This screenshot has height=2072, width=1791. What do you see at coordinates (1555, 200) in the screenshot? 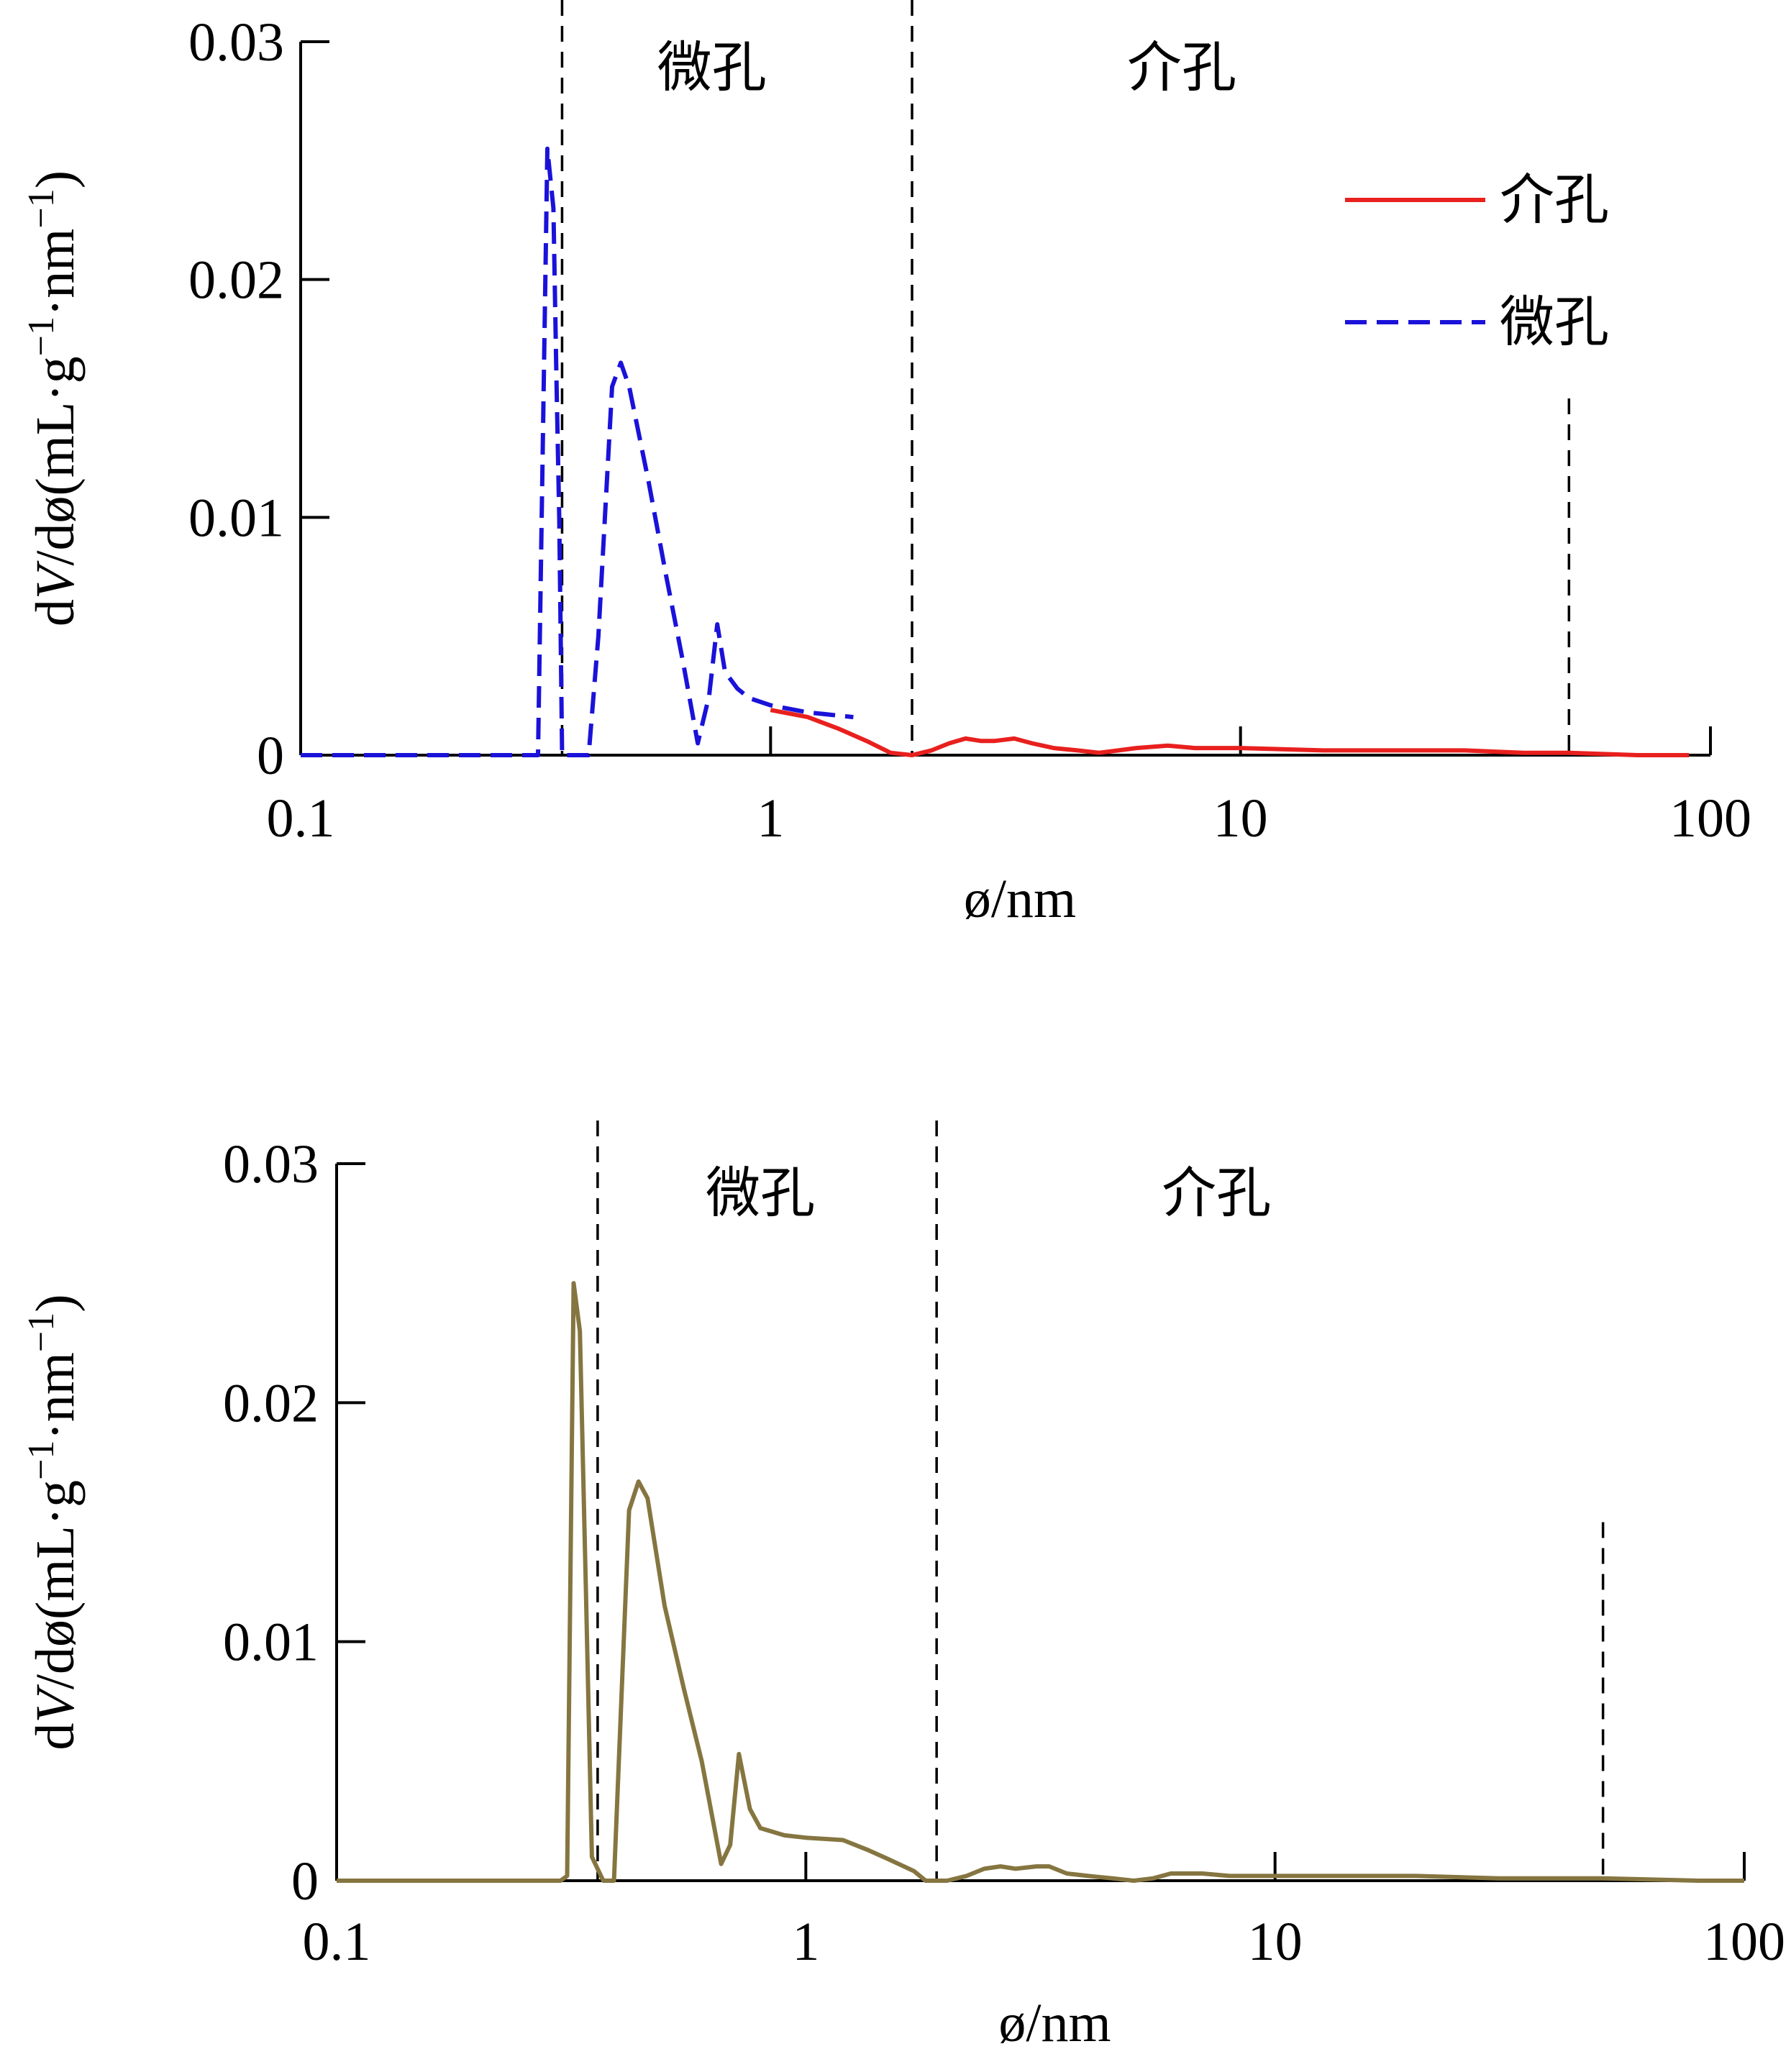
I see `legend-label: 介孔` at bounding box center [1555, 200].